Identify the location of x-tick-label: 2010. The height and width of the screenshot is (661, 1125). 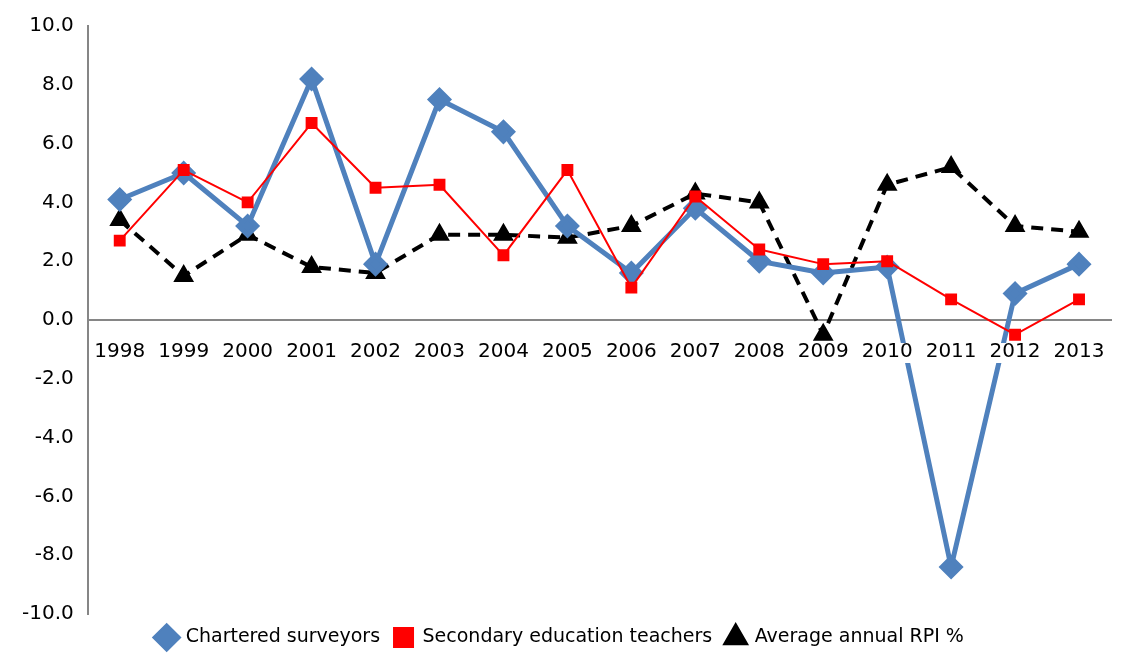
(887, 350).